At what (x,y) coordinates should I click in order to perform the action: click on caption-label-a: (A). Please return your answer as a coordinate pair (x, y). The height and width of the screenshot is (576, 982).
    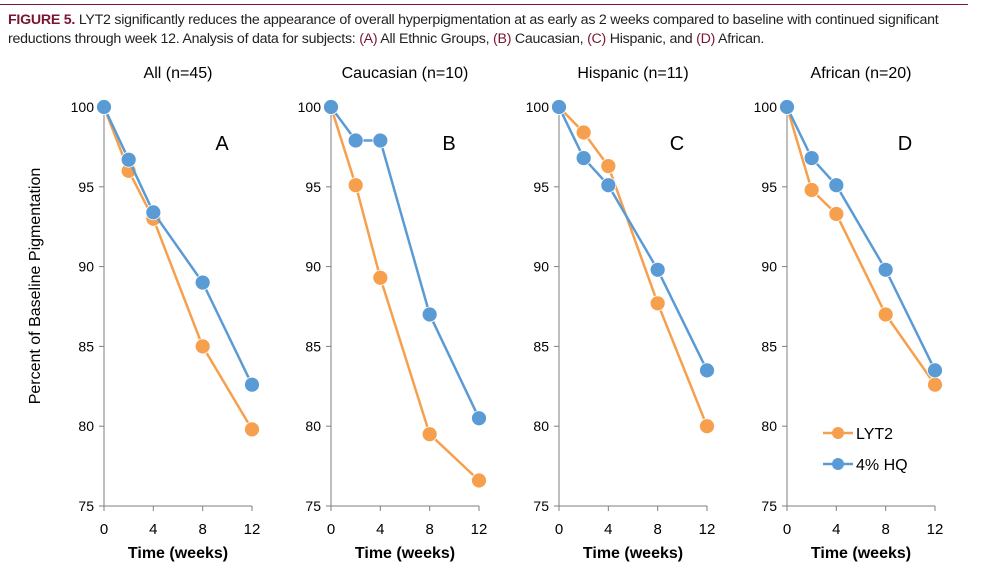
    Looking at the image, I should click on (368, 39).